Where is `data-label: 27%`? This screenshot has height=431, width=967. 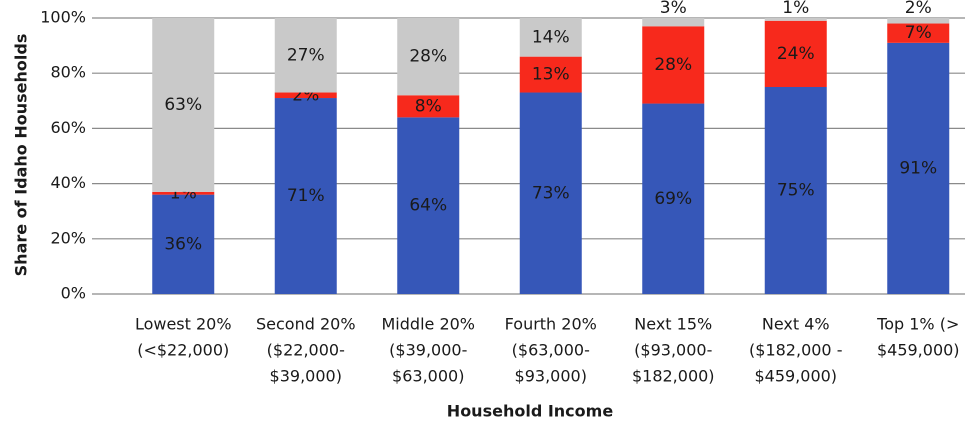
data-label: 27% is located at coordinates (306, 55).